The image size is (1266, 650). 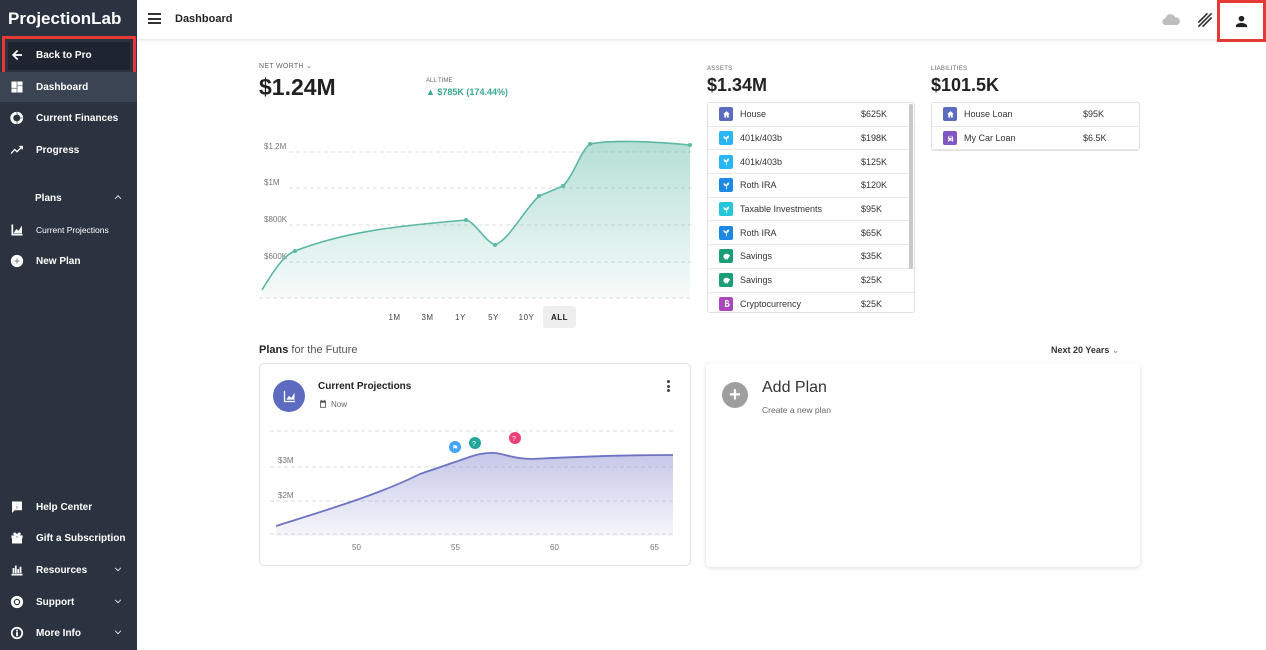 What do you see at coordinates (753, 114) in the screenshot?
I see `item-name: House` at bounding box center [753, 114].